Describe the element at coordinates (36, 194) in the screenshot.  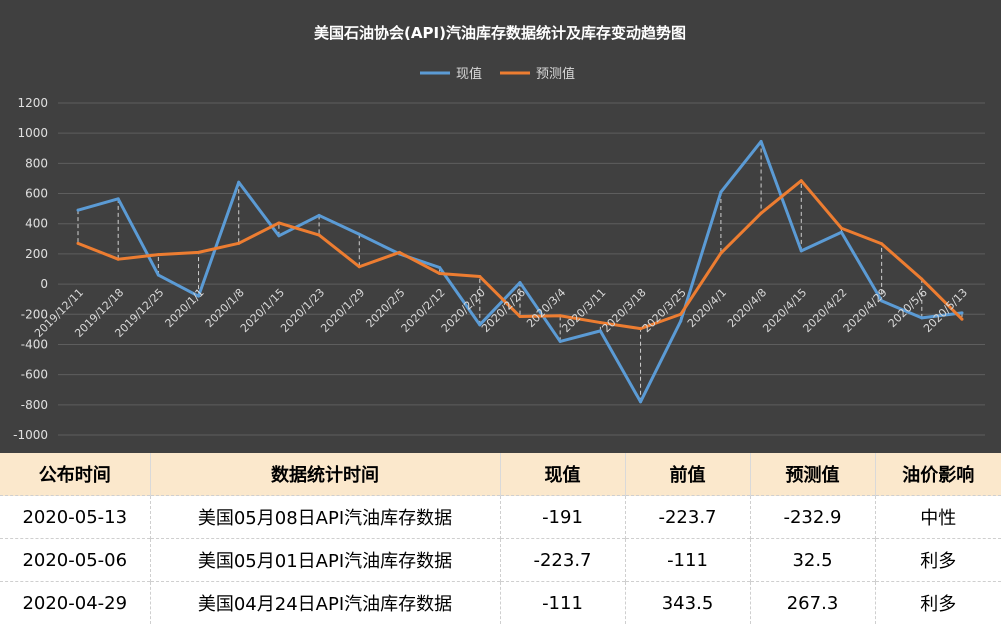
I see `y-tick-label: 600` at that location.